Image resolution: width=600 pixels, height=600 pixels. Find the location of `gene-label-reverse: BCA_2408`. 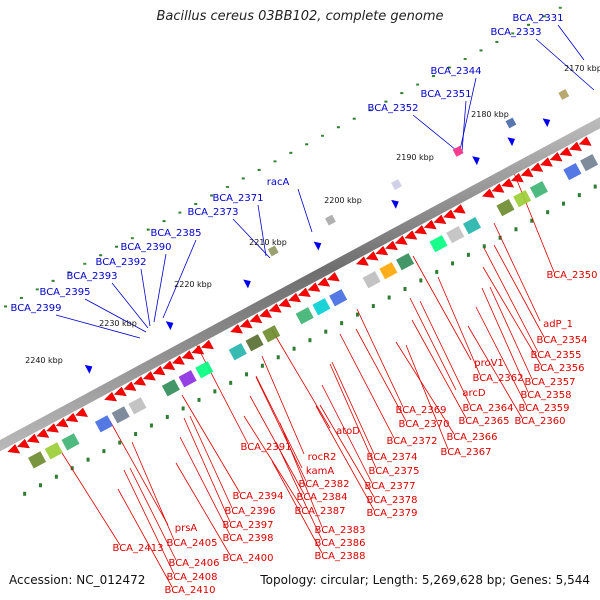

gene-label-reverse: BCA_2408 is located at coordinates (192, 577).